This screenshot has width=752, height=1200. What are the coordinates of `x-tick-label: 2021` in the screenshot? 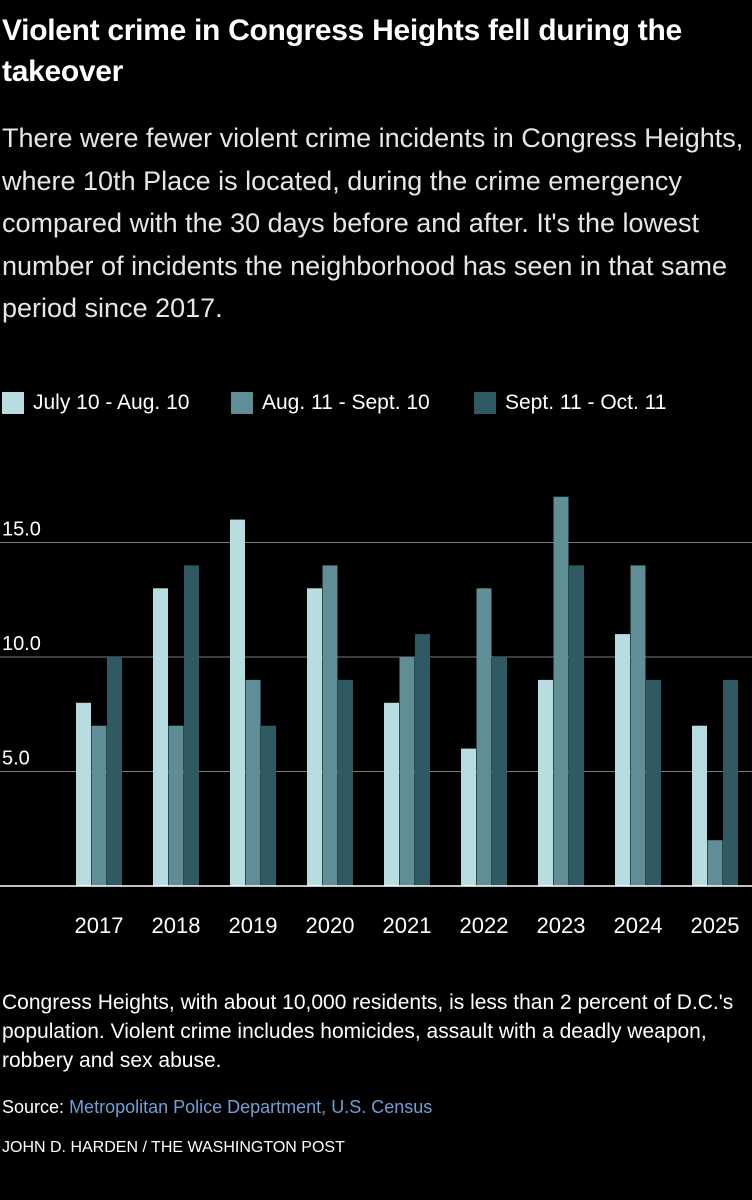 It's located at (407, 925).